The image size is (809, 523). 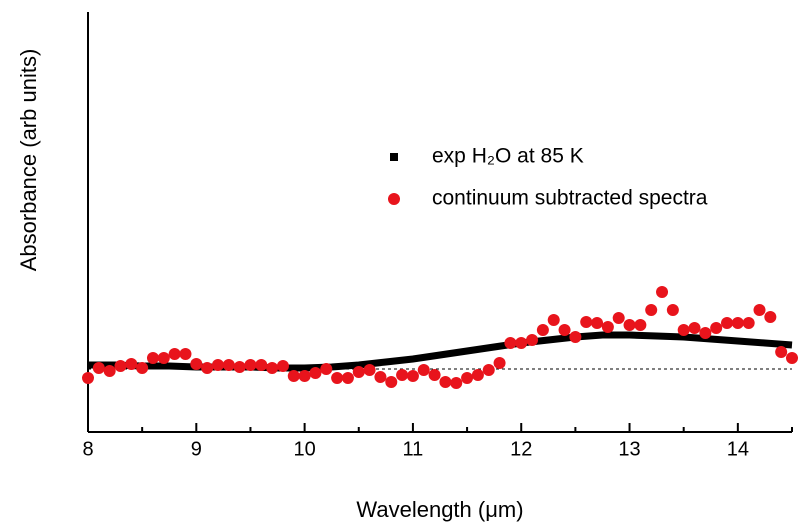 What do you see at coordinates (196, 449) in the screenshot?
I see `x-tick-label: 9` at bounding box center [196, 449].